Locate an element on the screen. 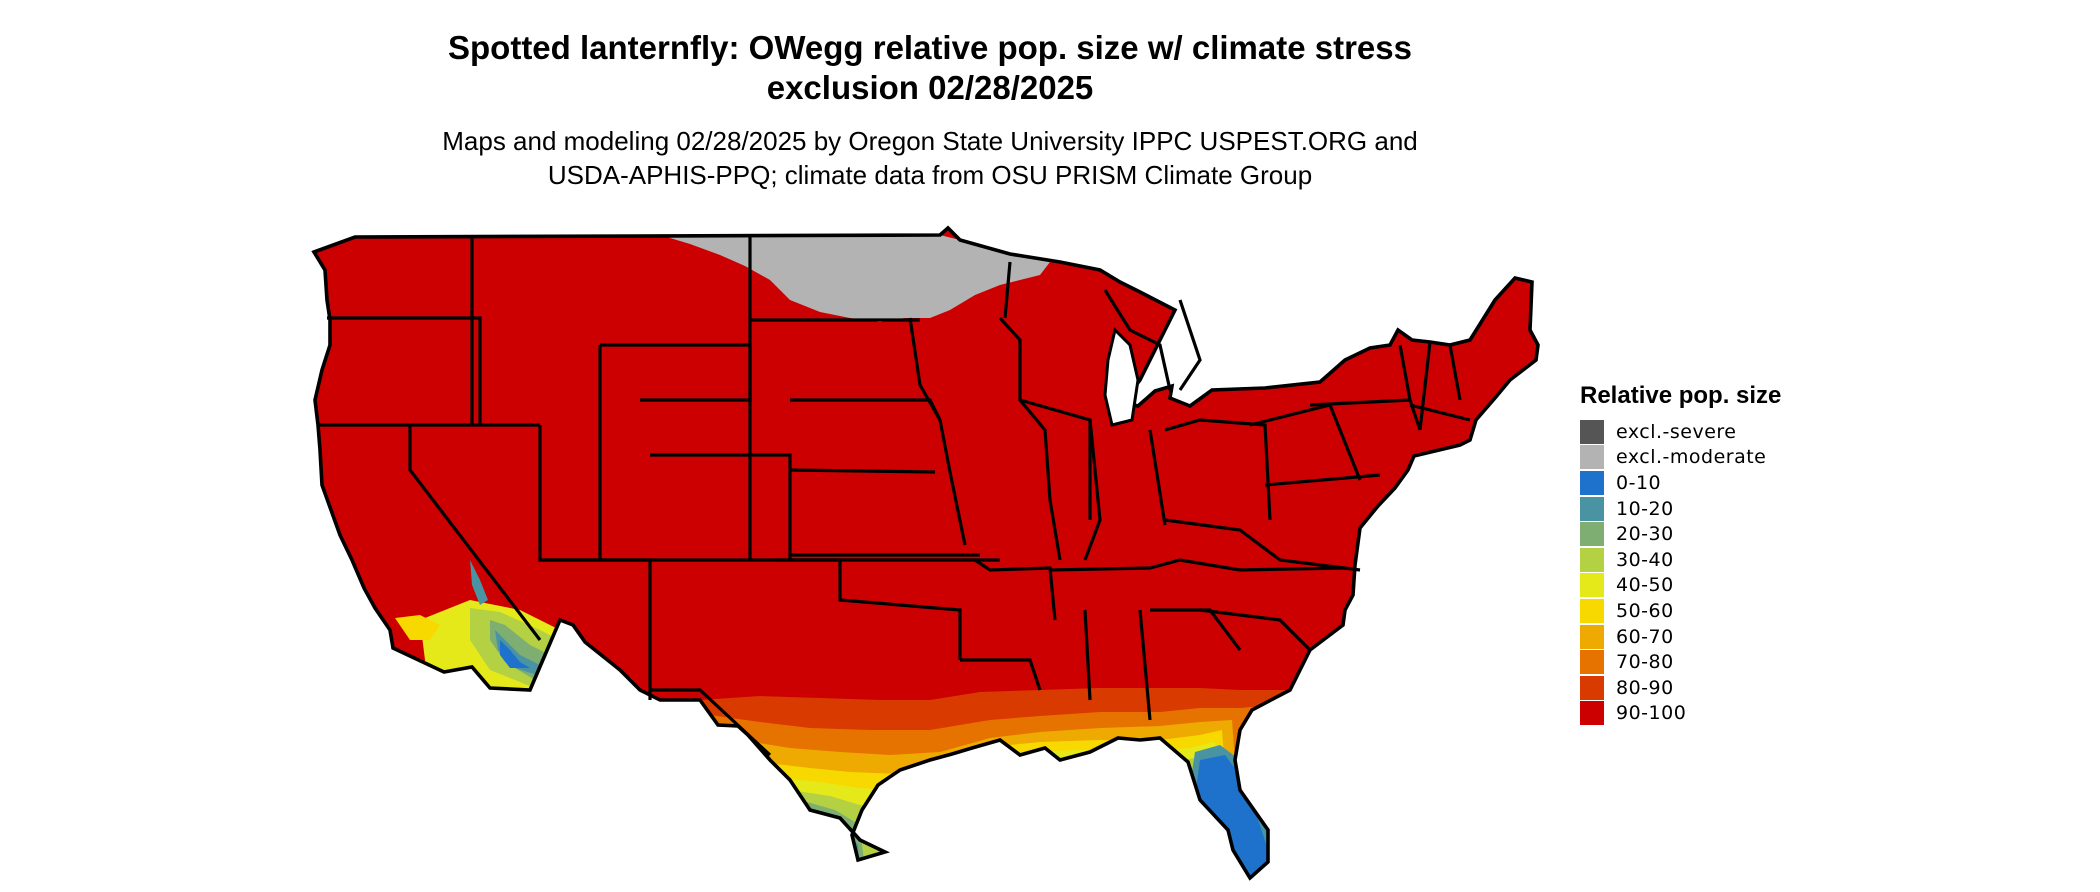 The image size is (2100, 892). legend-item: 20-30 is located at coordinates (1680, 534).